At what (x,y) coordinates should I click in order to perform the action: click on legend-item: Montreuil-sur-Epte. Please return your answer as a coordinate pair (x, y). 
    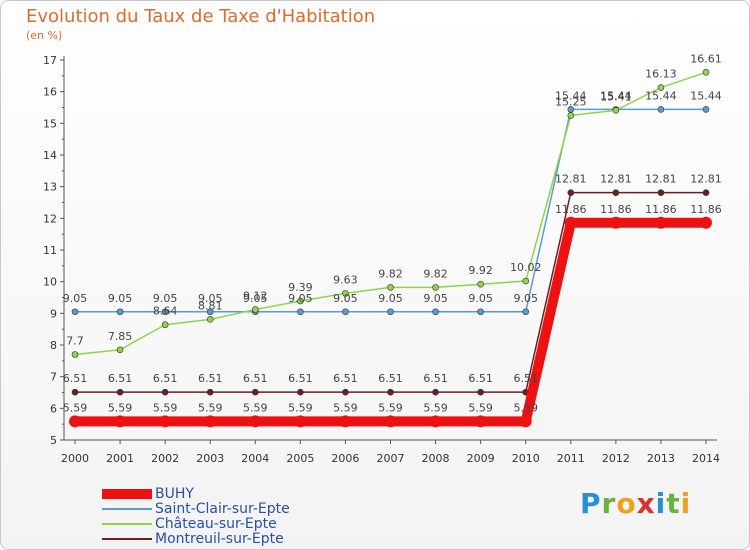
    Looking at the image, I should click on (193, 539).